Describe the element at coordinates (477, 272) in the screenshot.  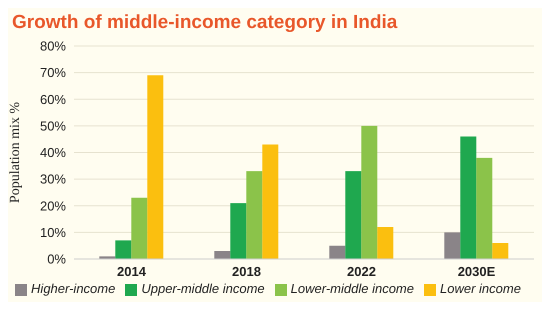
I see `x-tick-label: 2030E` at that location.